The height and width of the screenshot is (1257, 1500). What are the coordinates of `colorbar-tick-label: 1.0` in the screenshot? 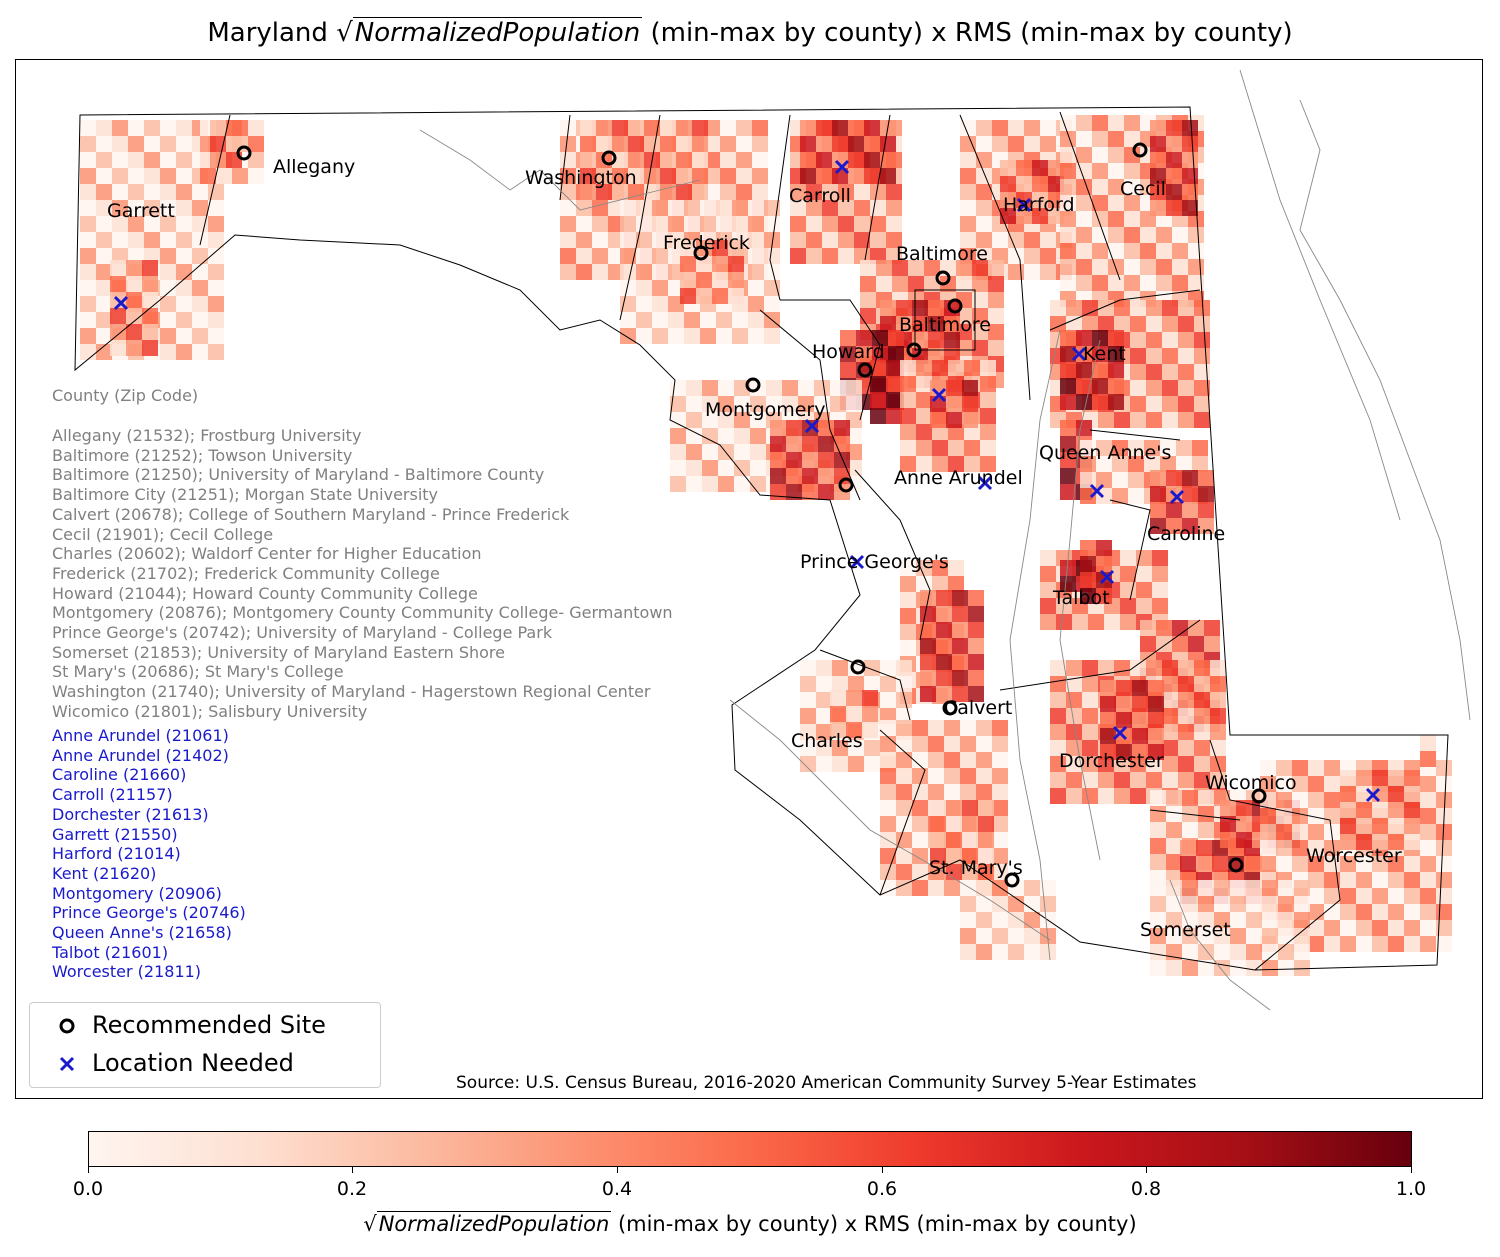 It's located at (1411, 1189).